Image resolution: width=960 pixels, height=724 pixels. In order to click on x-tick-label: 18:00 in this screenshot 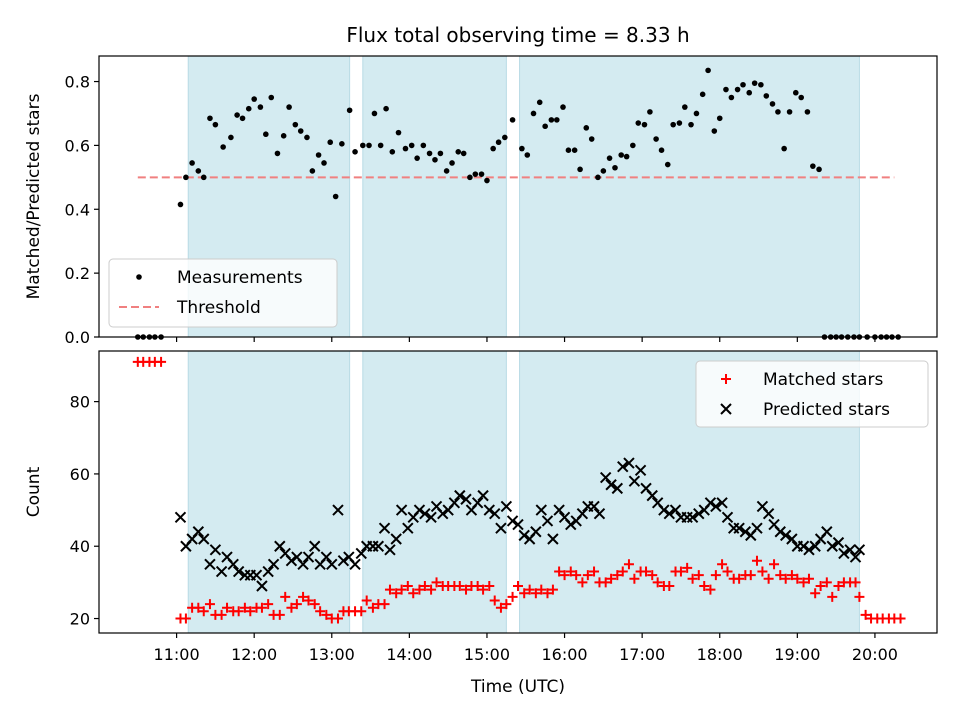, I will do `click(720, 654)`.